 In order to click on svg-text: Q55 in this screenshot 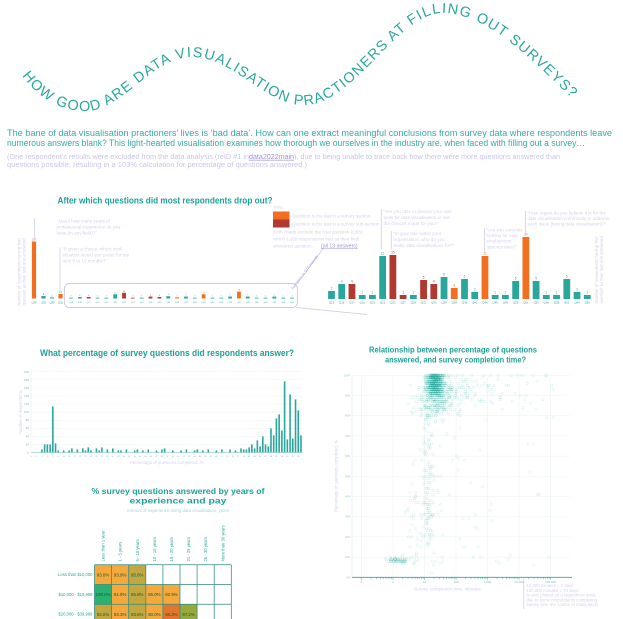, I will do `click(248, 303)`.